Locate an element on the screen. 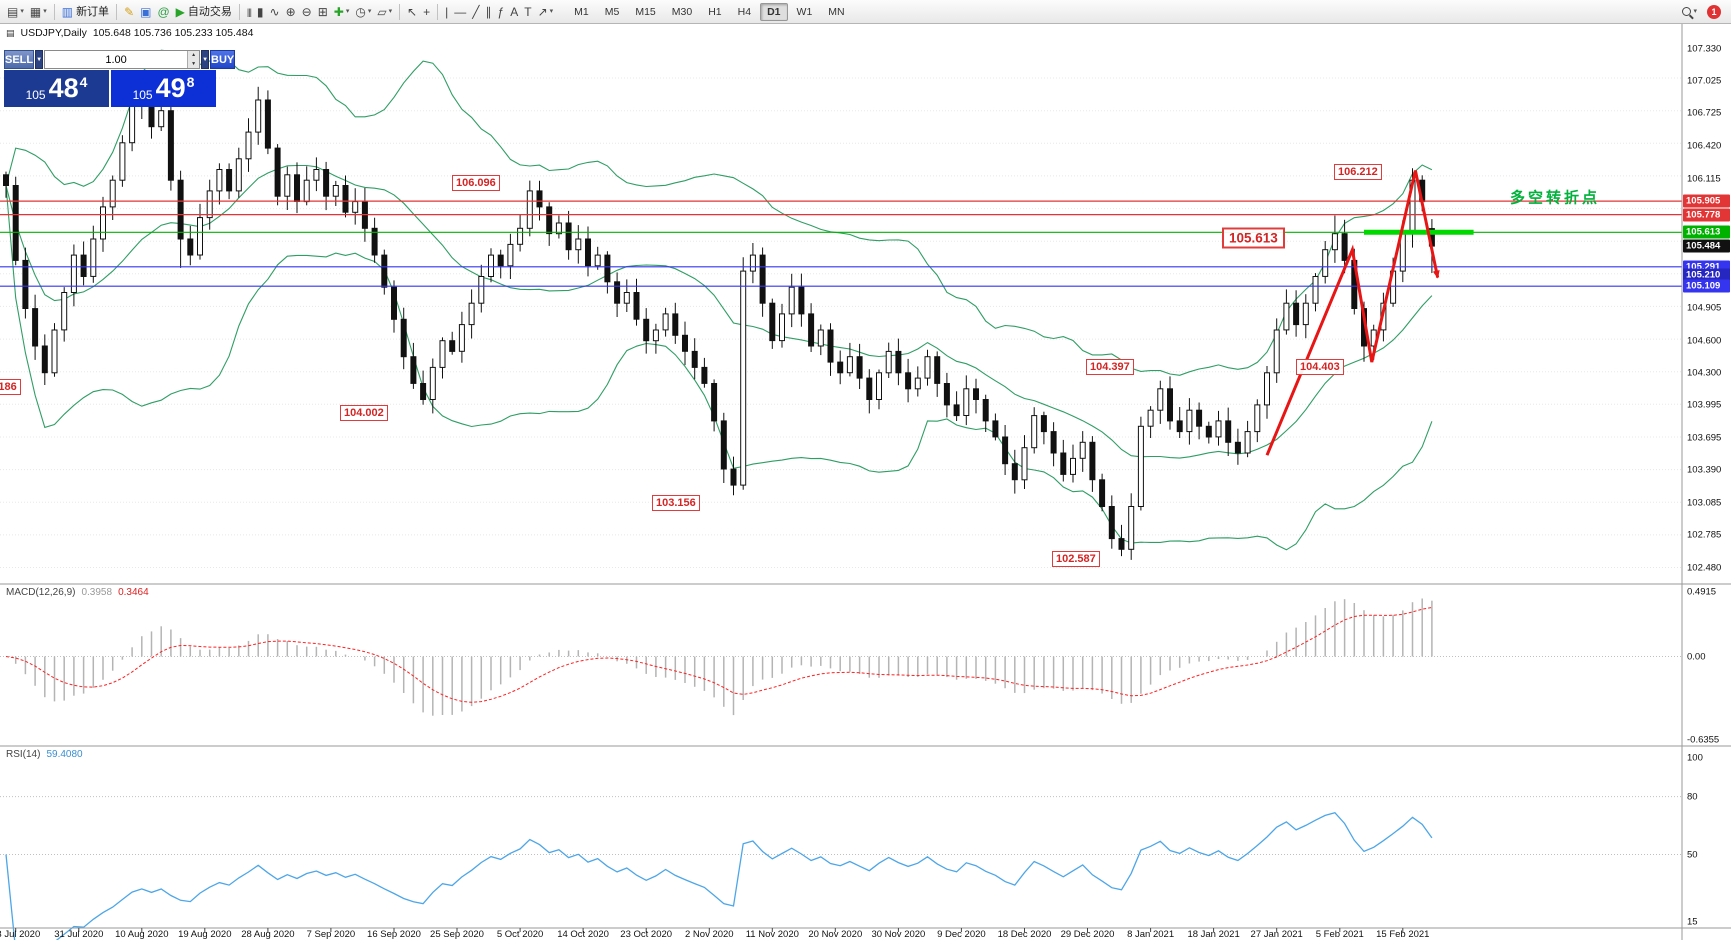  channel-icon: ∥ is located at coordinates (488, 11).